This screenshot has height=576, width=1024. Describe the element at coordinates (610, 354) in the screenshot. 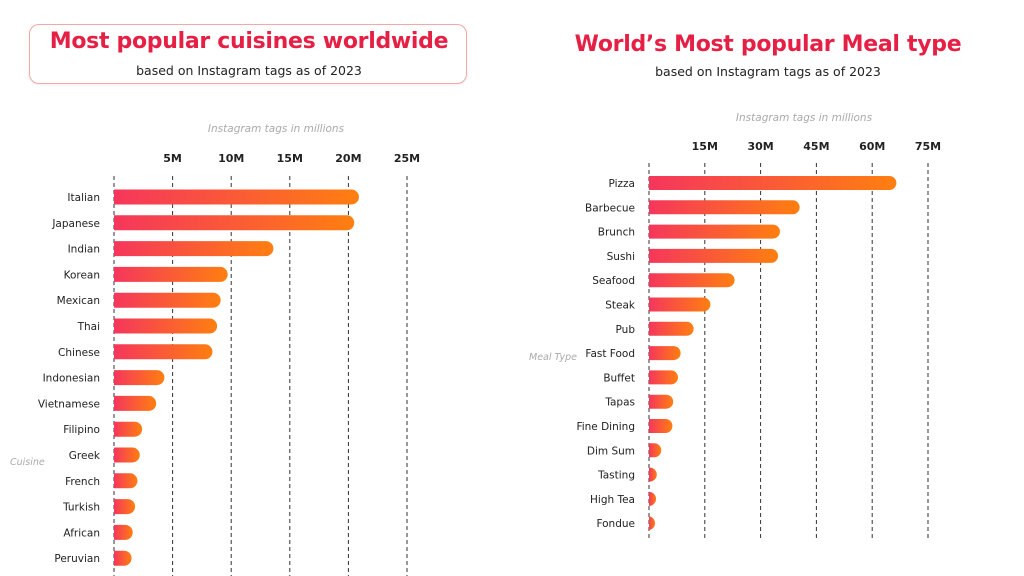

I see `category-label: Fast Food` at that location.